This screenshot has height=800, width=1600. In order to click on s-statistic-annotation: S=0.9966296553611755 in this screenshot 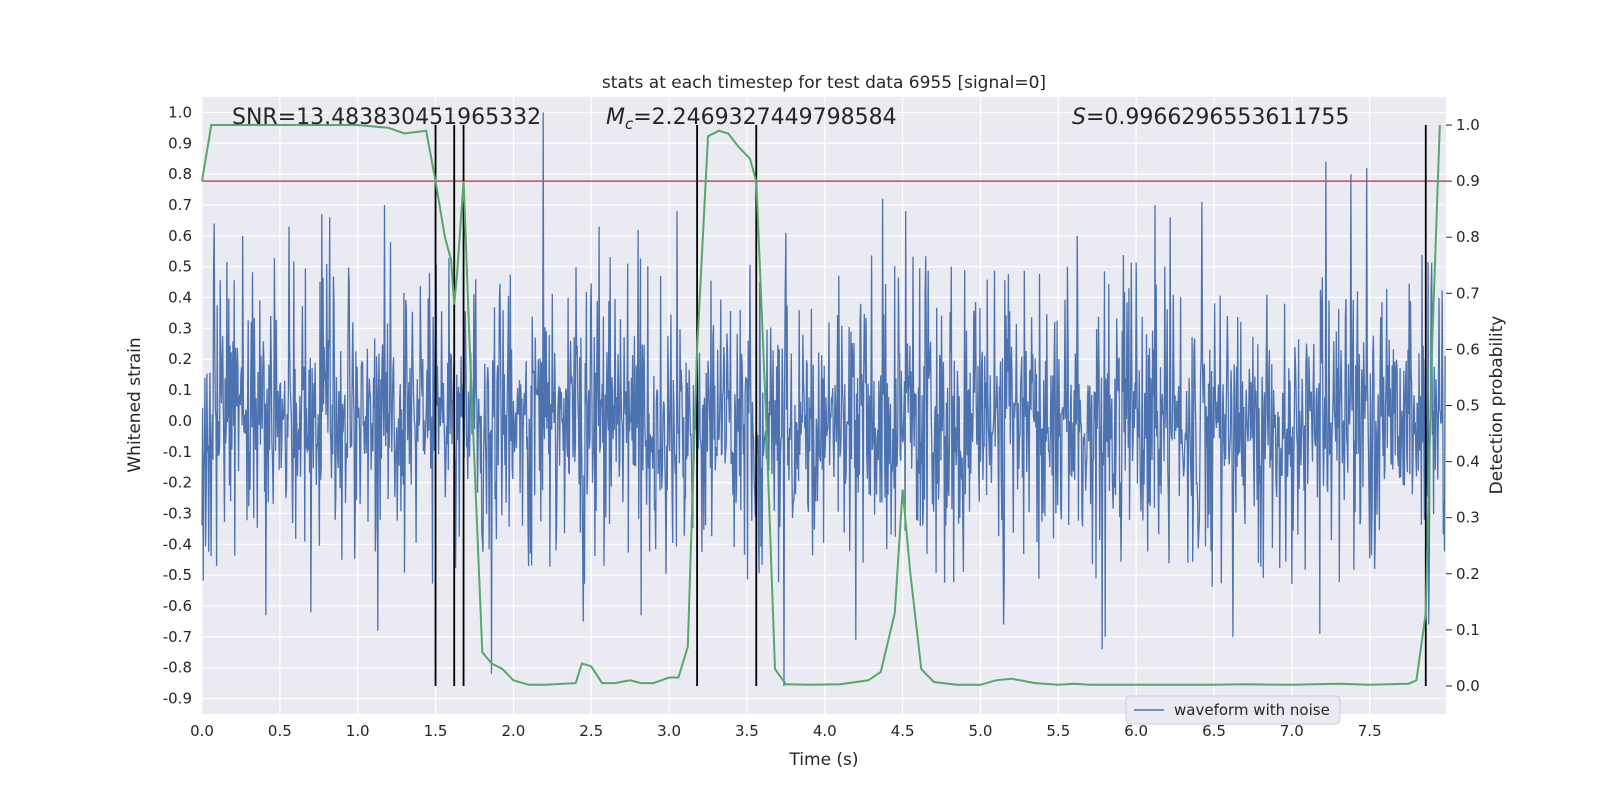, I will do `click(1210, 117)`.